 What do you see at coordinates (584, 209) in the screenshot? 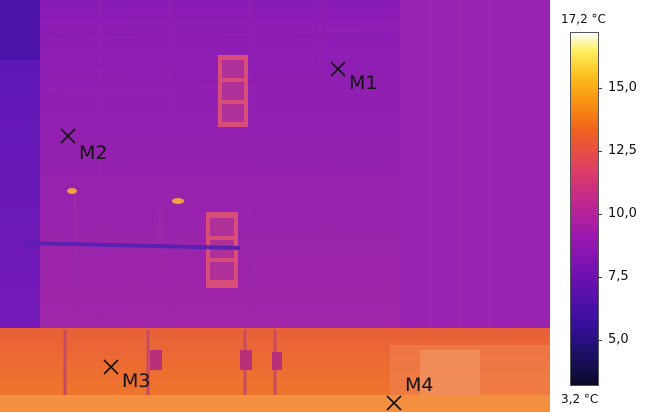
I see `color-gradient-bar` at bounding box center [584, 209].